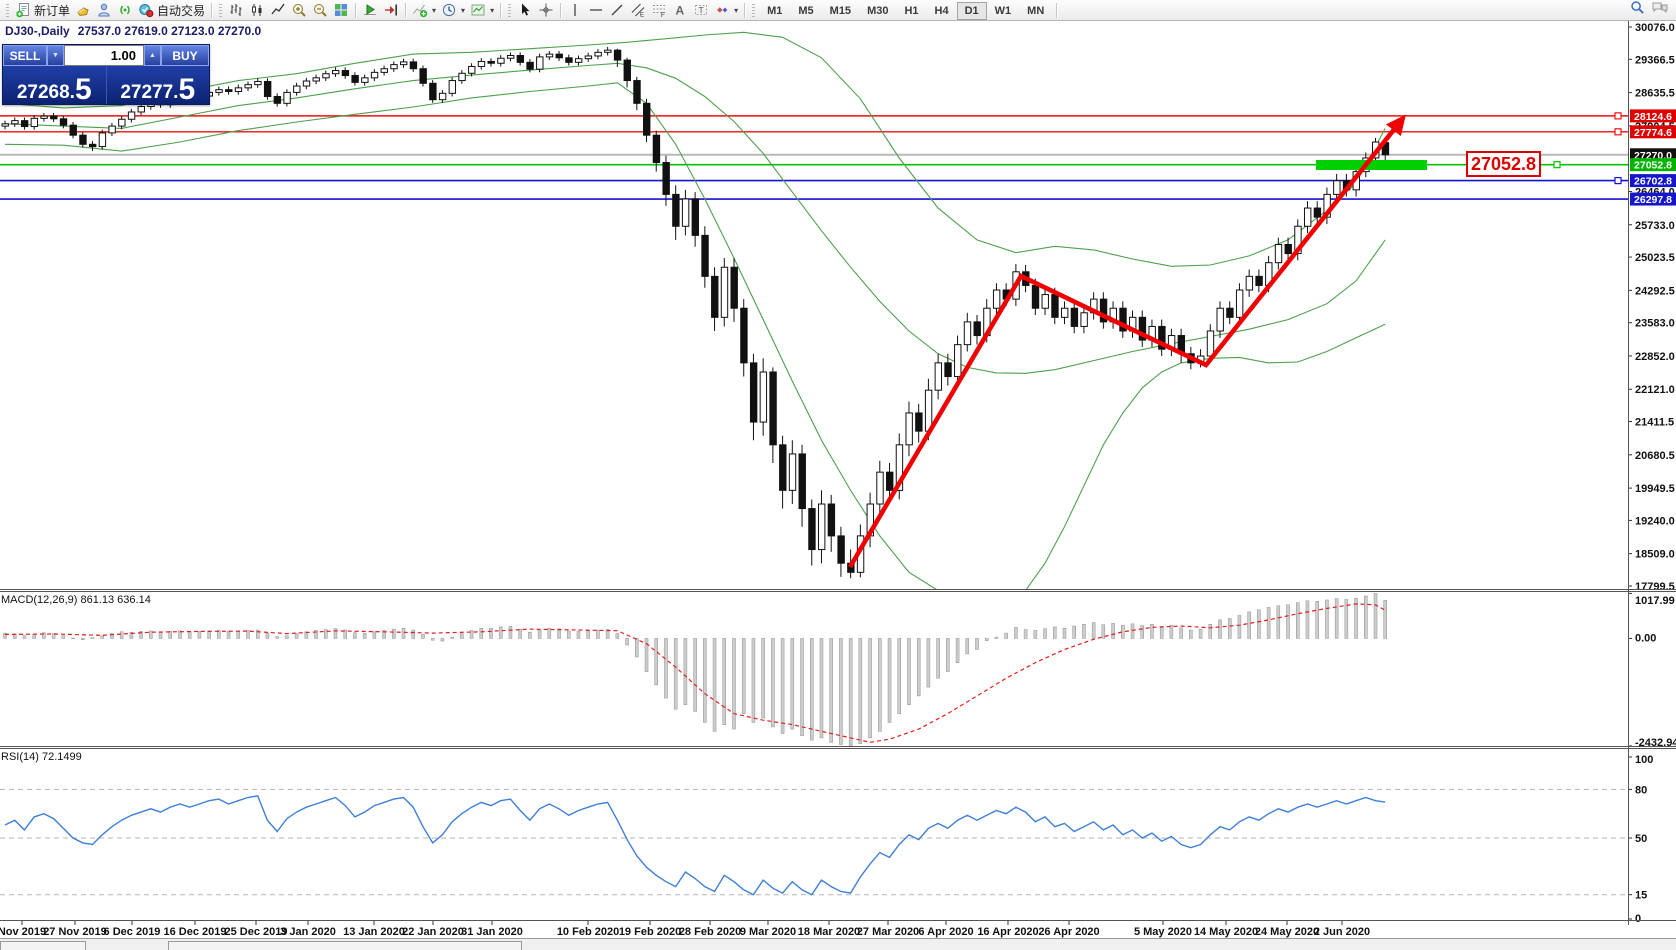 This screenshot has width=1676, height=950. I want to click on timeframe-W1: W1, so click(1003, 11).